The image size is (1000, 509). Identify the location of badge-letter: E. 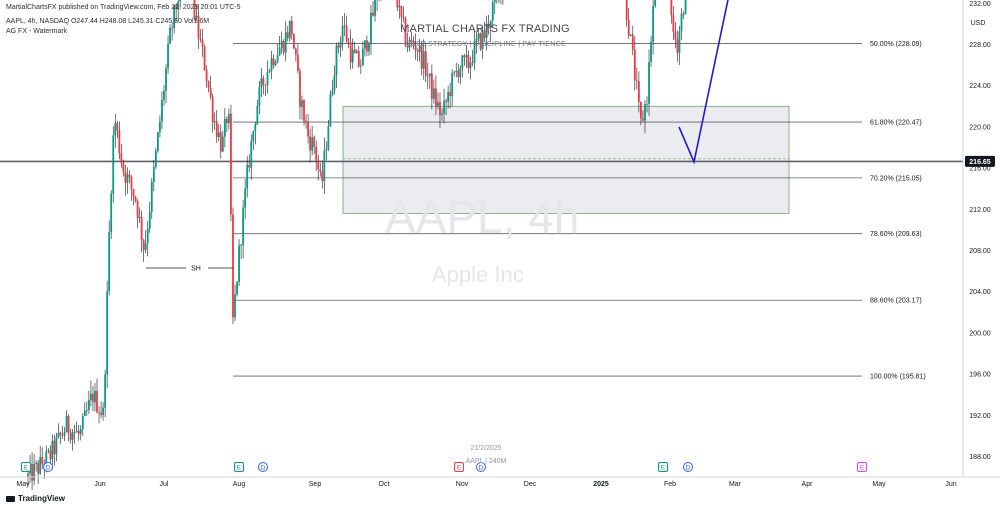
(26, 468).